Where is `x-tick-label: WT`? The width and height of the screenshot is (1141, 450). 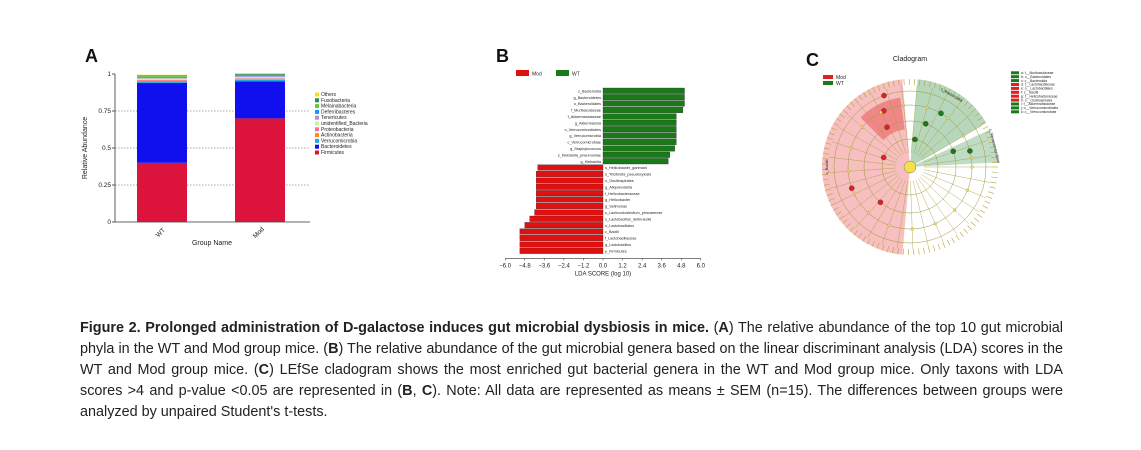
x-tick-label: WT is located at coordinates (161, 233).